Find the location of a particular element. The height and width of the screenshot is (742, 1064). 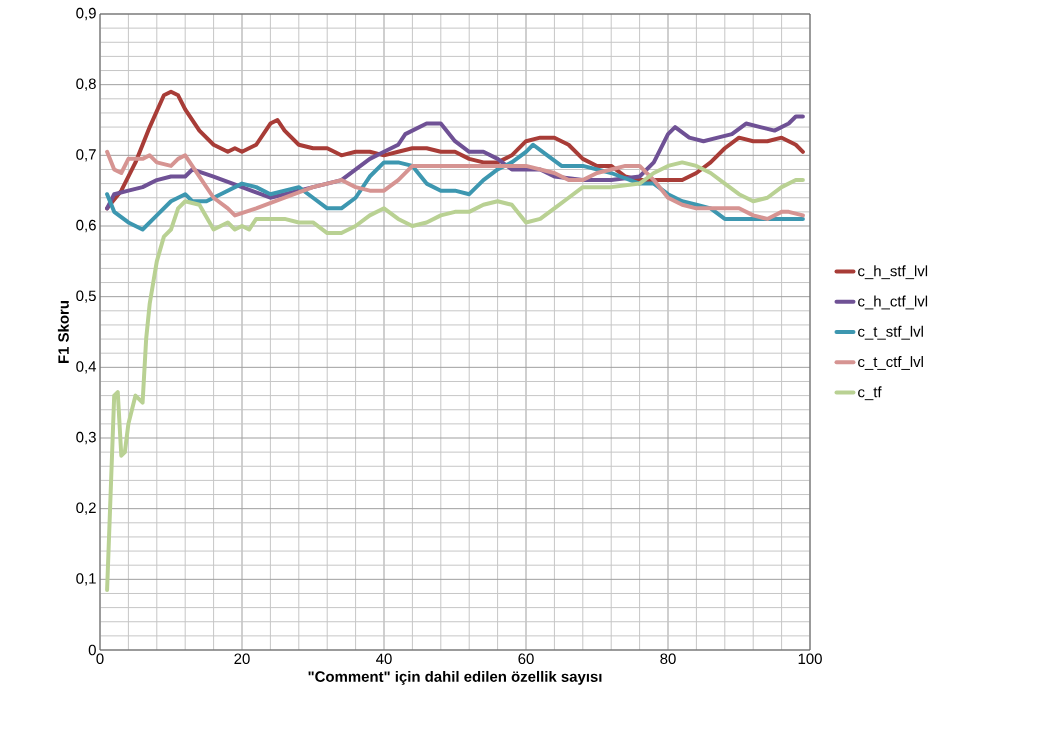

legend-label: c_tf is located at coordinates (870, 393).